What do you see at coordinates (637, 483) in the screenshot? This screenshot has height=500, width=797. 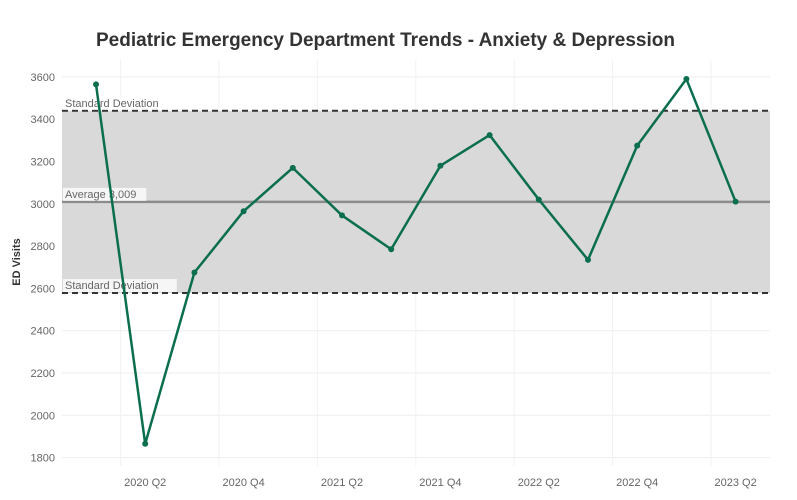 I see `x-tick-label: 2022 Q4` at bounding box center [637, 483].